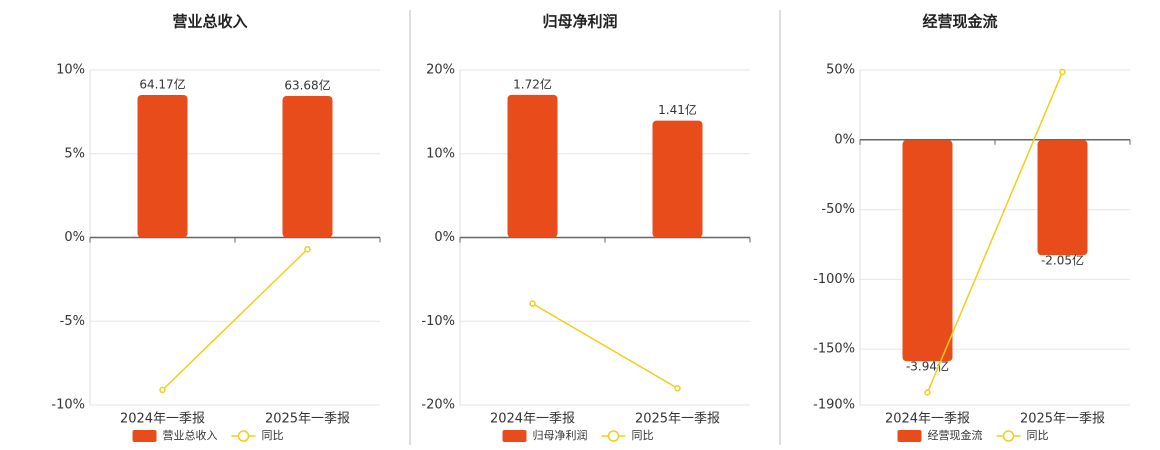  What do you see at coordinates (190, 435) in the screenshot?
I see `legend-label: 营业总收入` at bounding box center [190, 435].